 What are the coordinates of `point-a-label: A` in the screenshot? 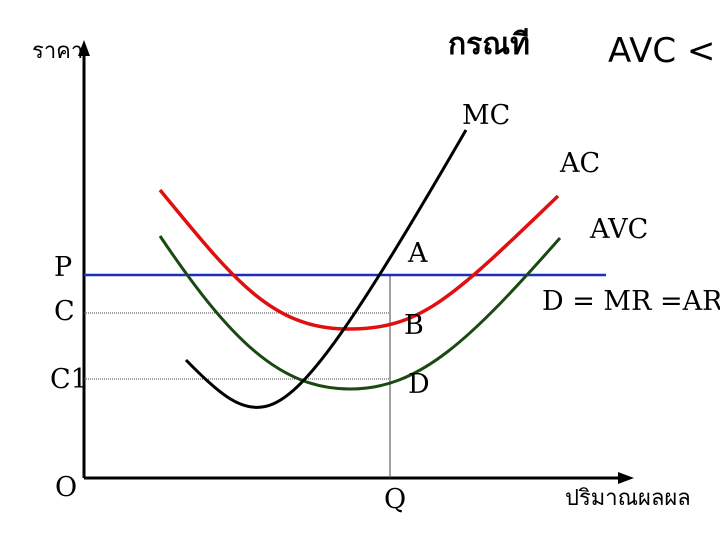 It's located at (417, 253).